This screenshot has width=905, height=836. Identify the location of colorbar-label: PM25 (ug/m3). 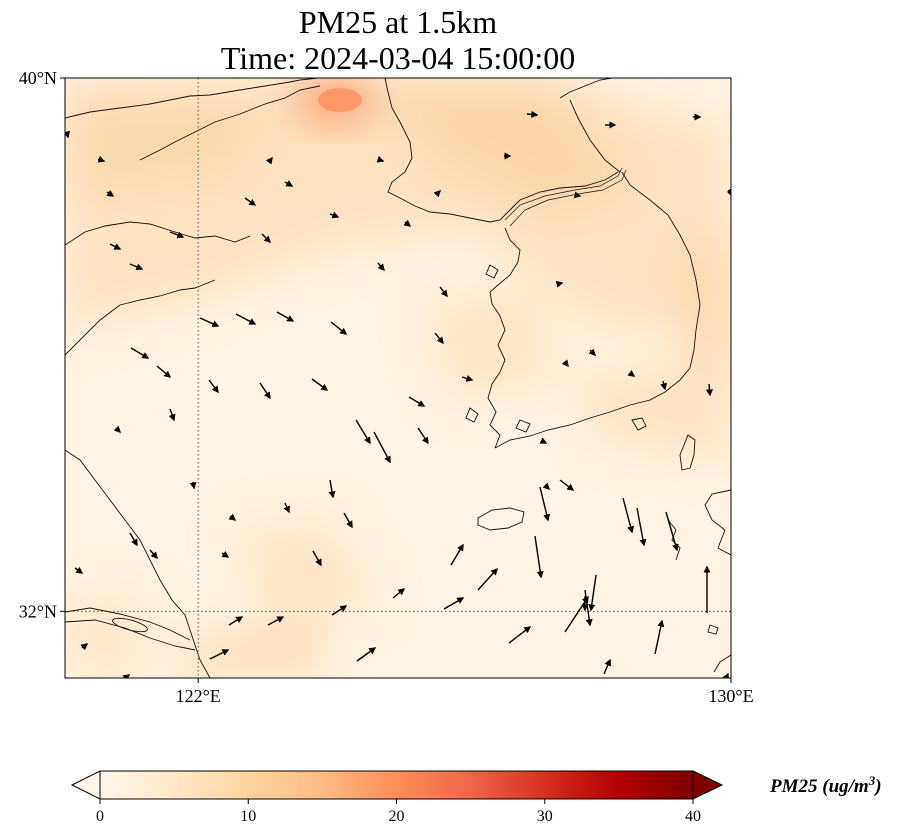
(825, 785).